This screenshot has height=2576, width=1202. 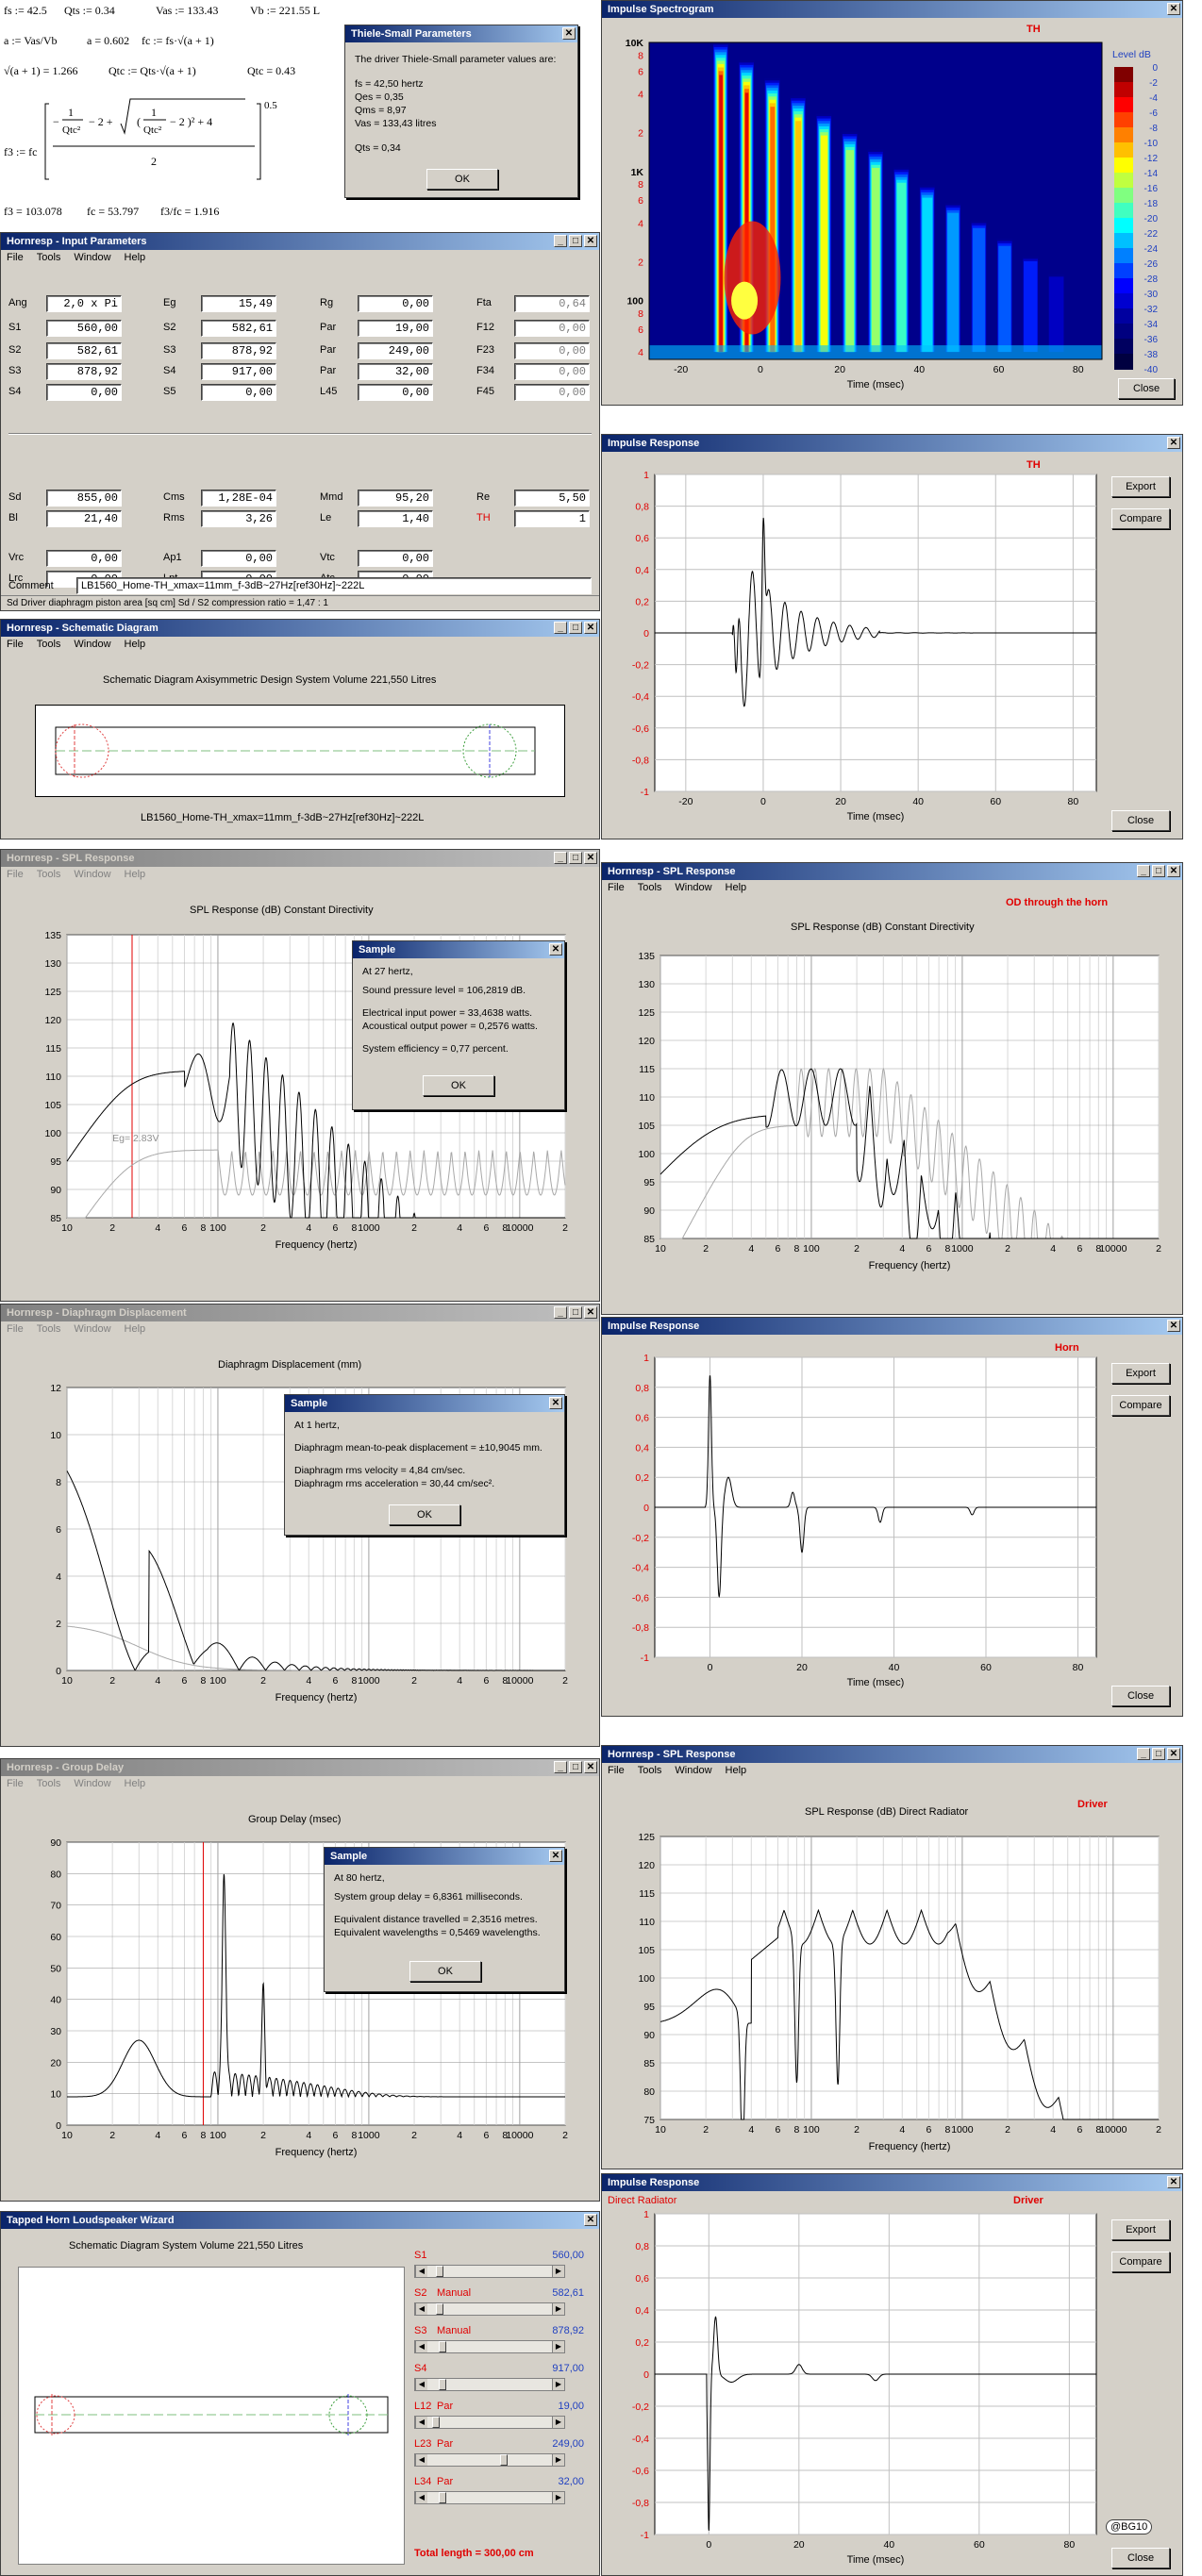 I want to click on param-field-mmd: 95,20, so click(x=395, y=498).